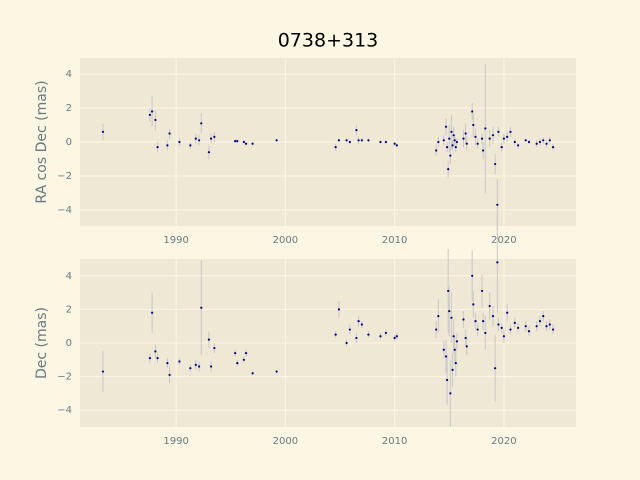 The image size is (640, 480). What do you see at coordinates (285, 441) in the screenshot?
I see `x-tick-label: 2000` at bounding box center [285, 441].